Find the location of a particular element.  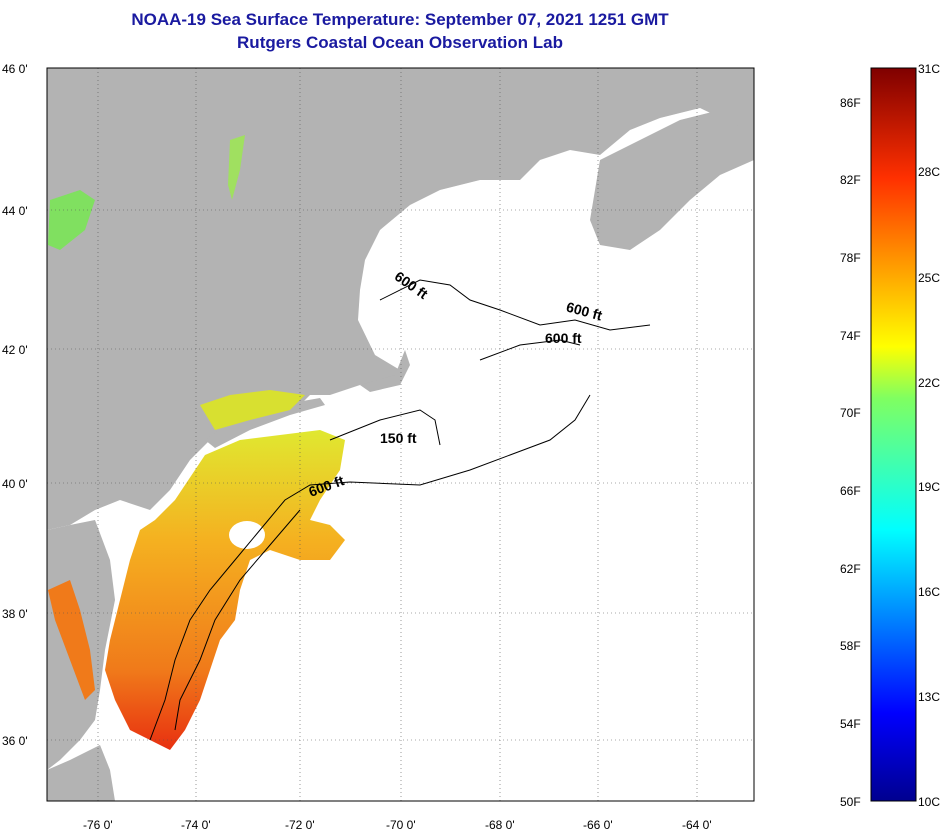

cbar-c-31: 31C is located at coordinates (929, 69).